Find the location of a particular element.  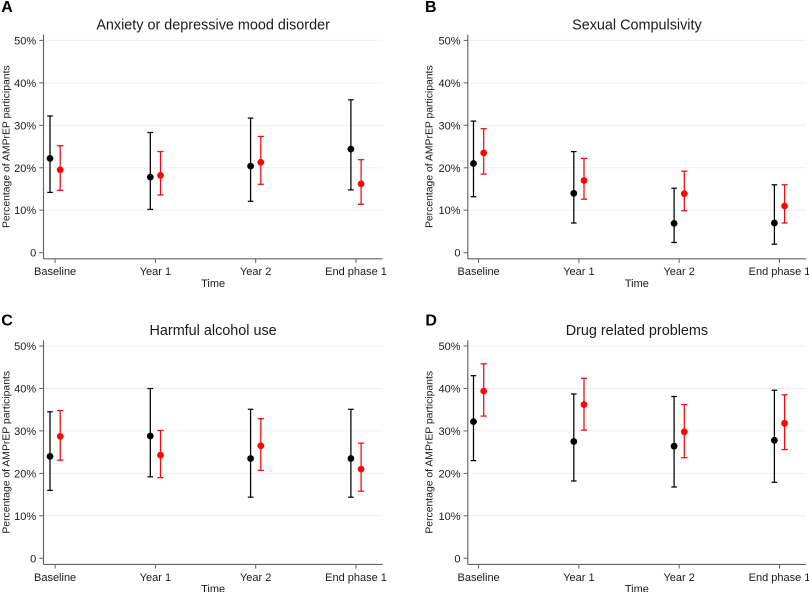

svg-text: C is located at coordinates (7, 321).